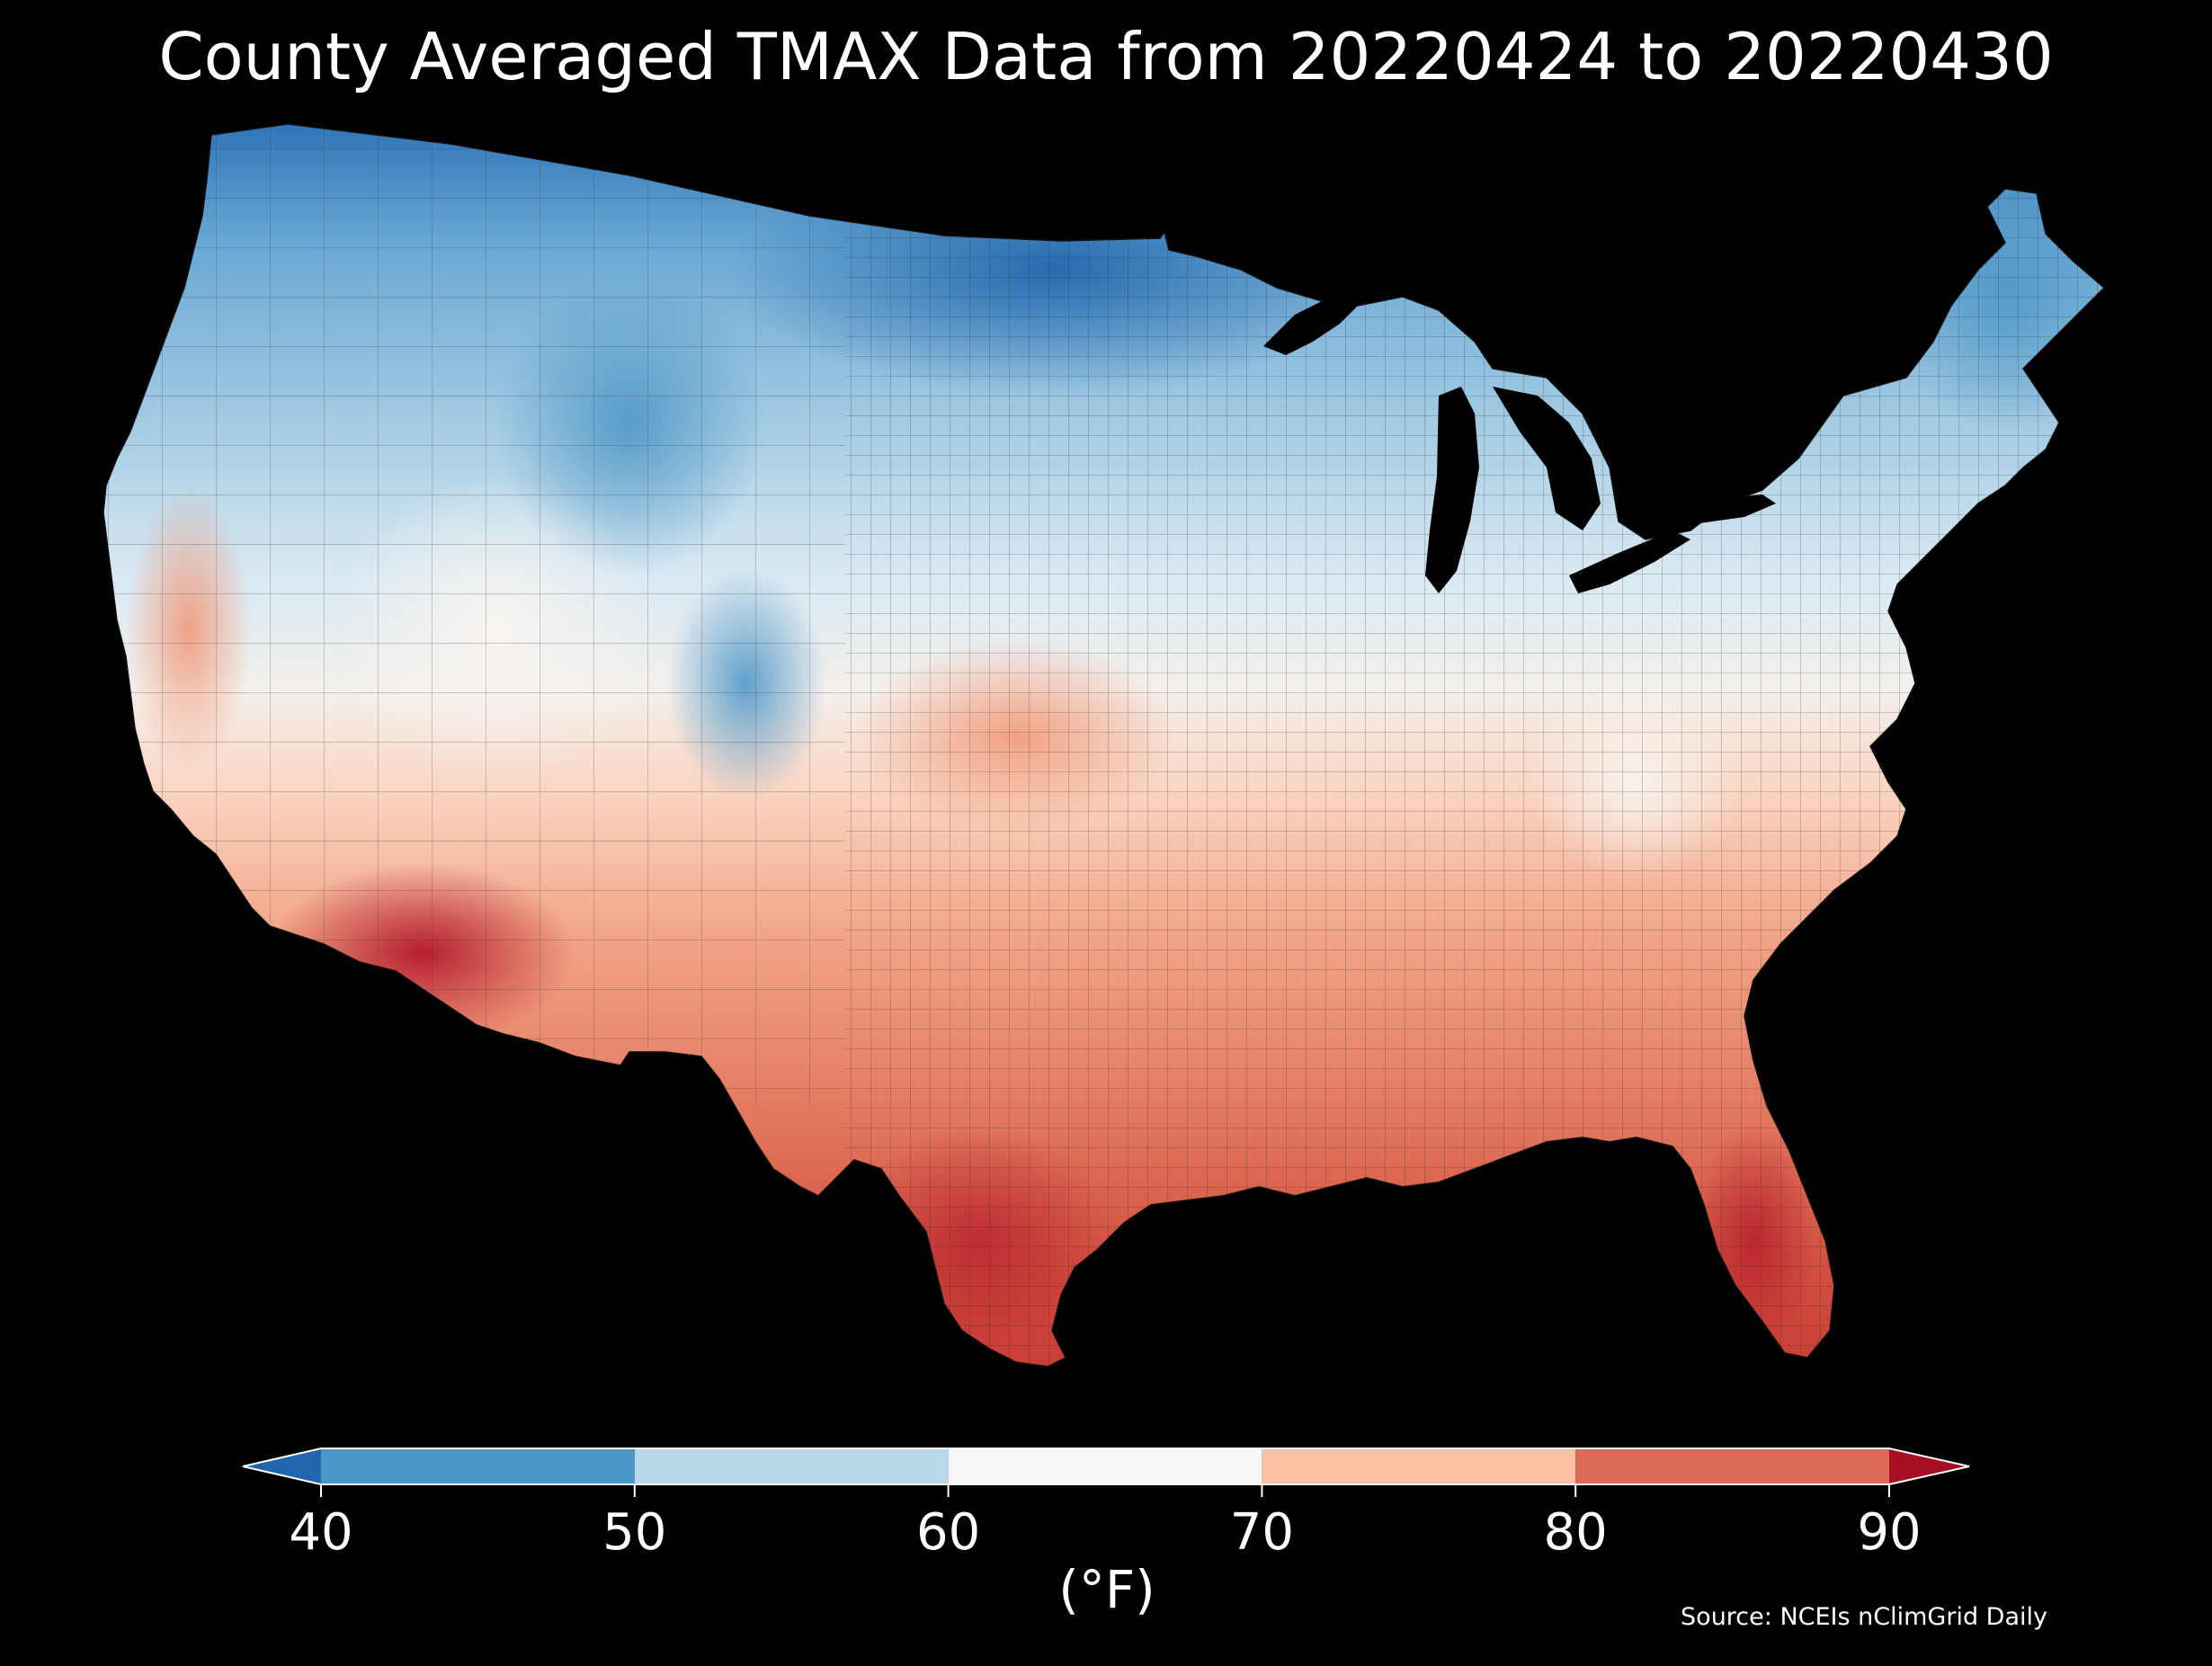 The image size is (2212, 1666). I want to click on colorbar-tick-label-2: 60, so click(948, 1532).